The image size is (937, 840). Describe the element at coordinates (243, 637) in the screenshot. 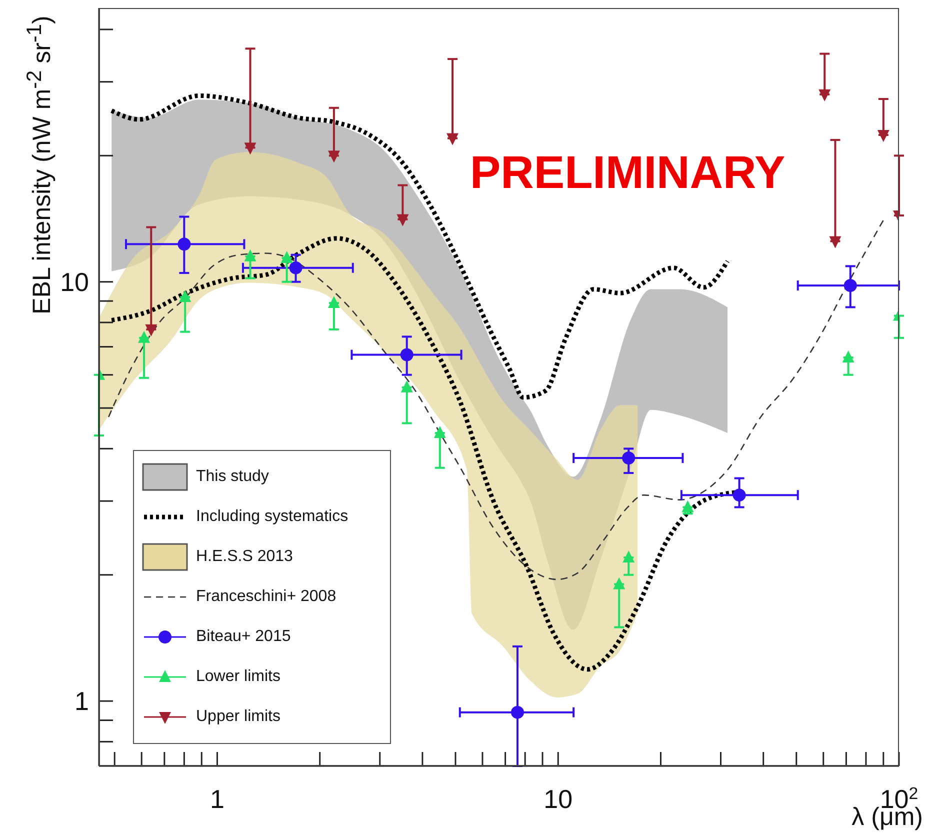

I see `legend-label: Biteau+ 2015` at that location.